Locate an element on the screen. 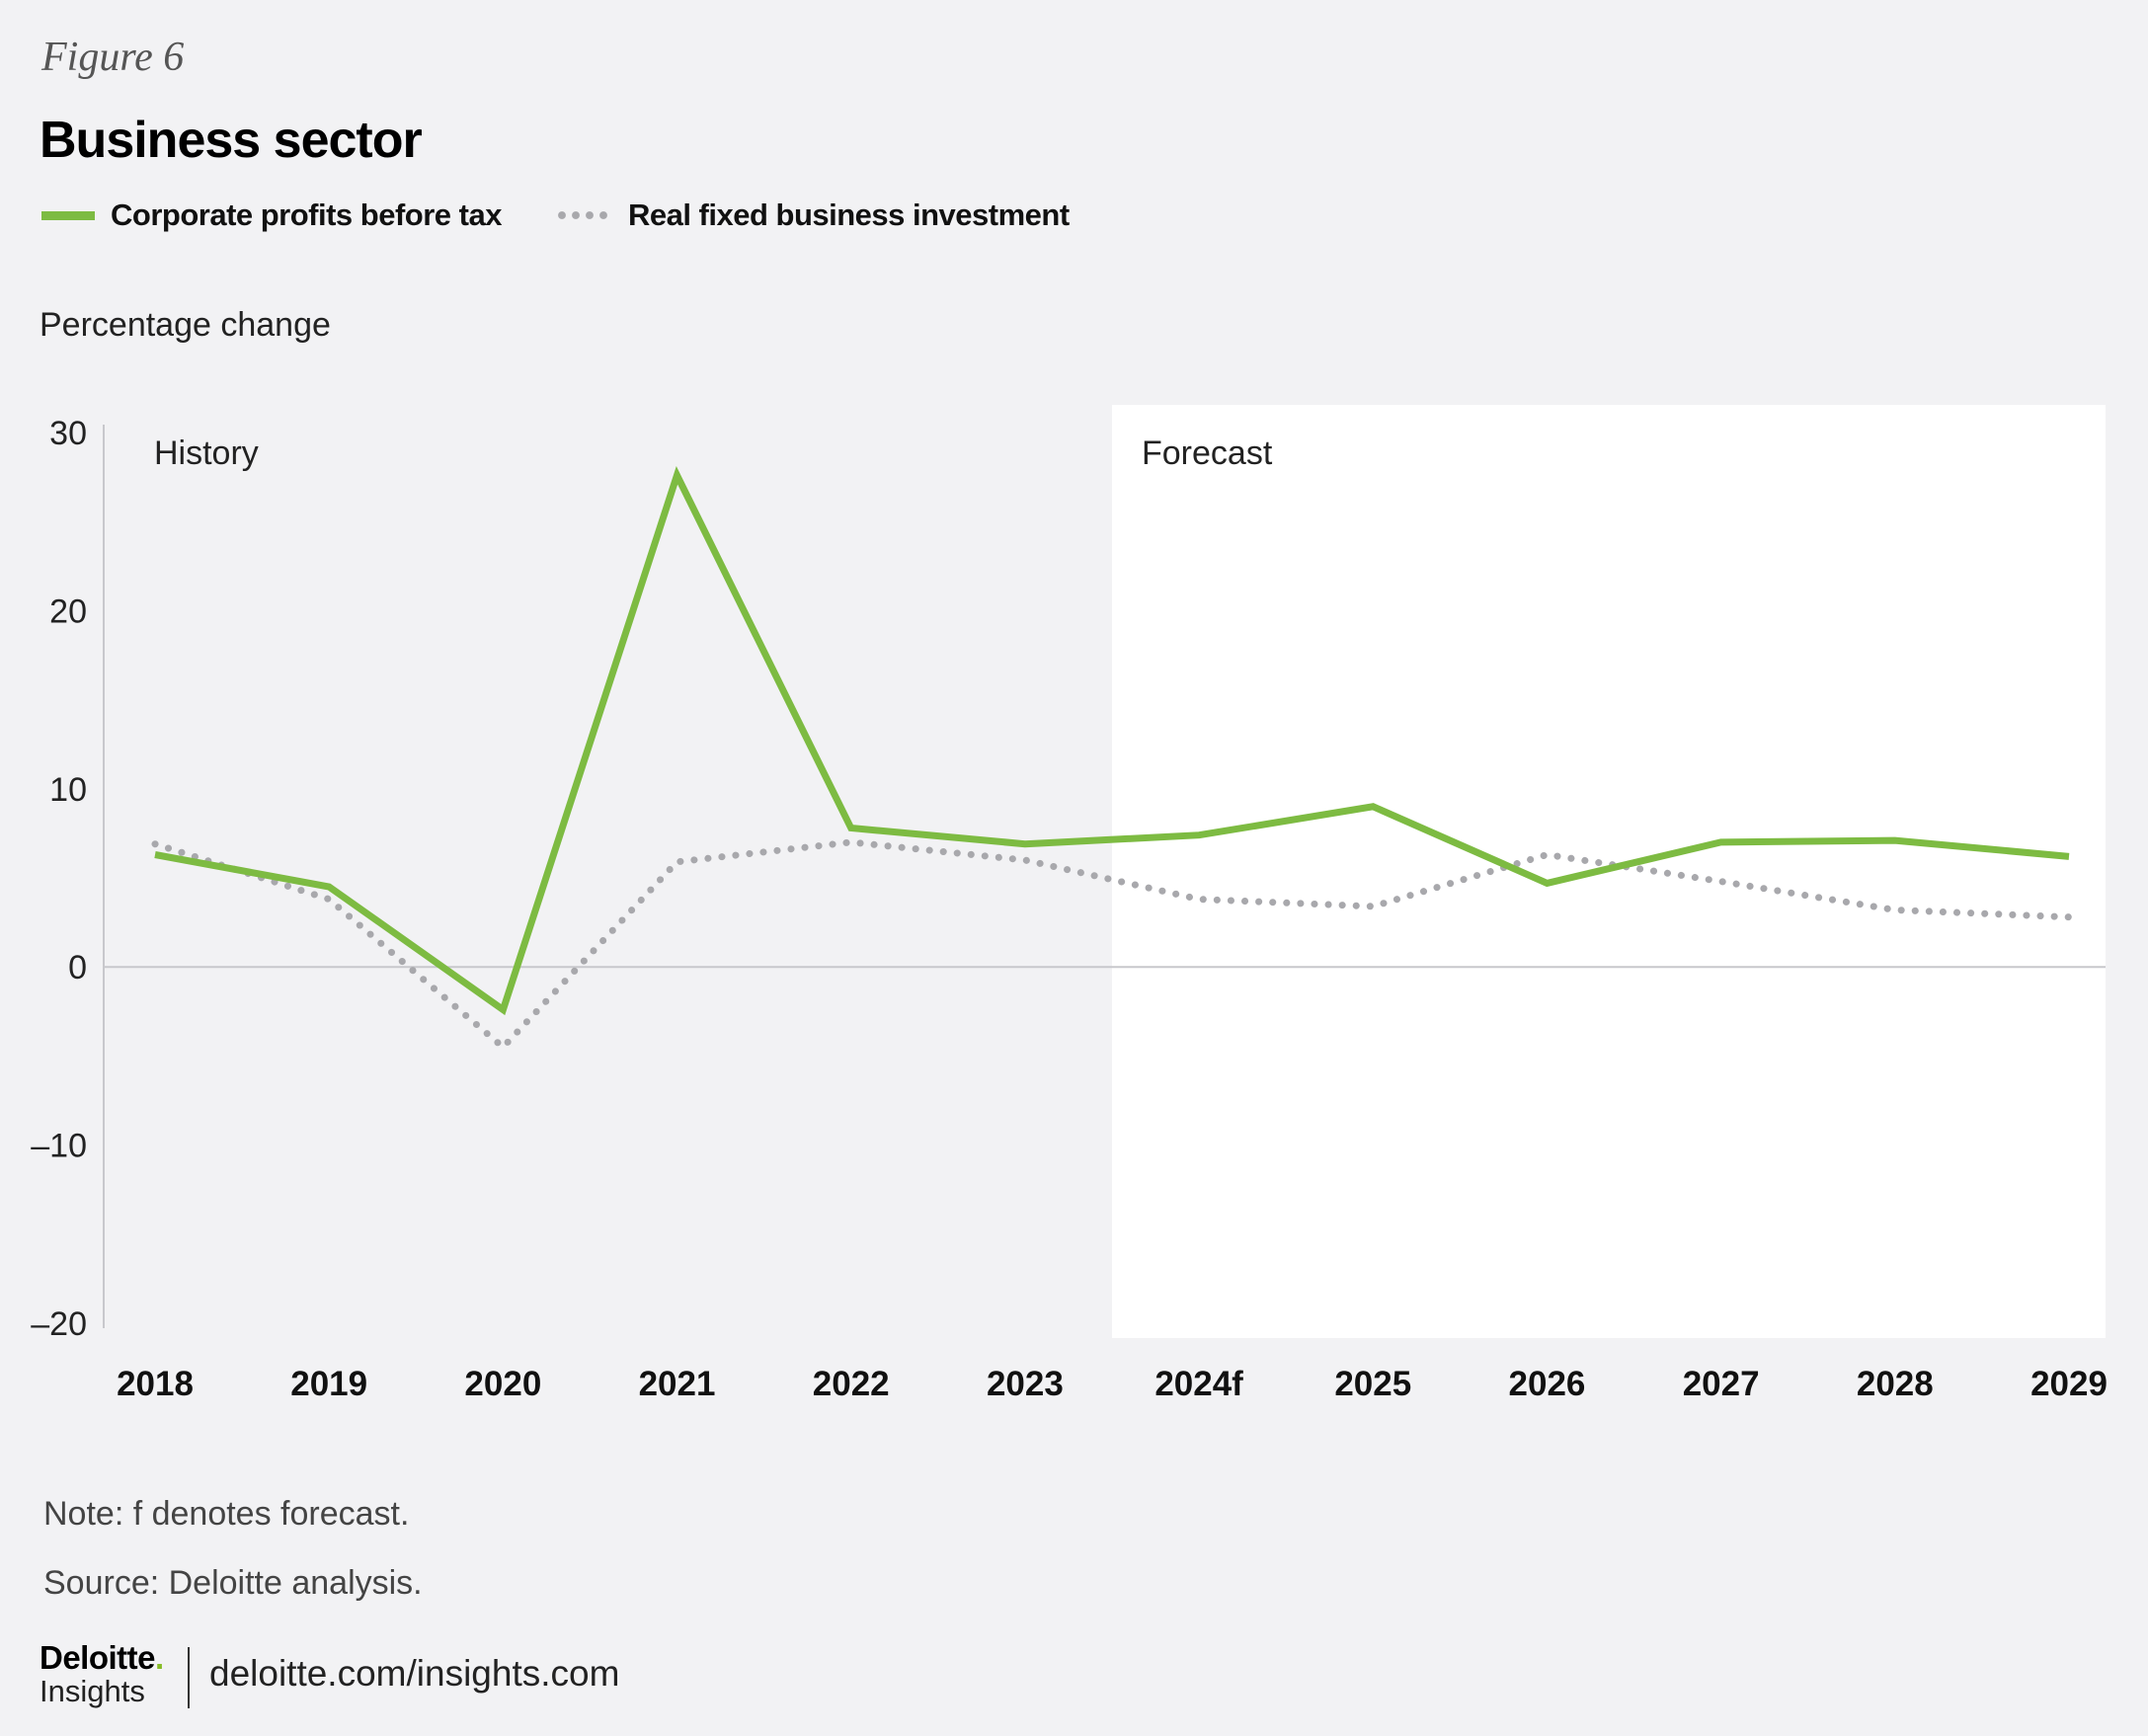 The width and height of the screenshot is (2148, 1736). chart-note: Note: f denotes forecast. is located at coordinates (226, 1514).